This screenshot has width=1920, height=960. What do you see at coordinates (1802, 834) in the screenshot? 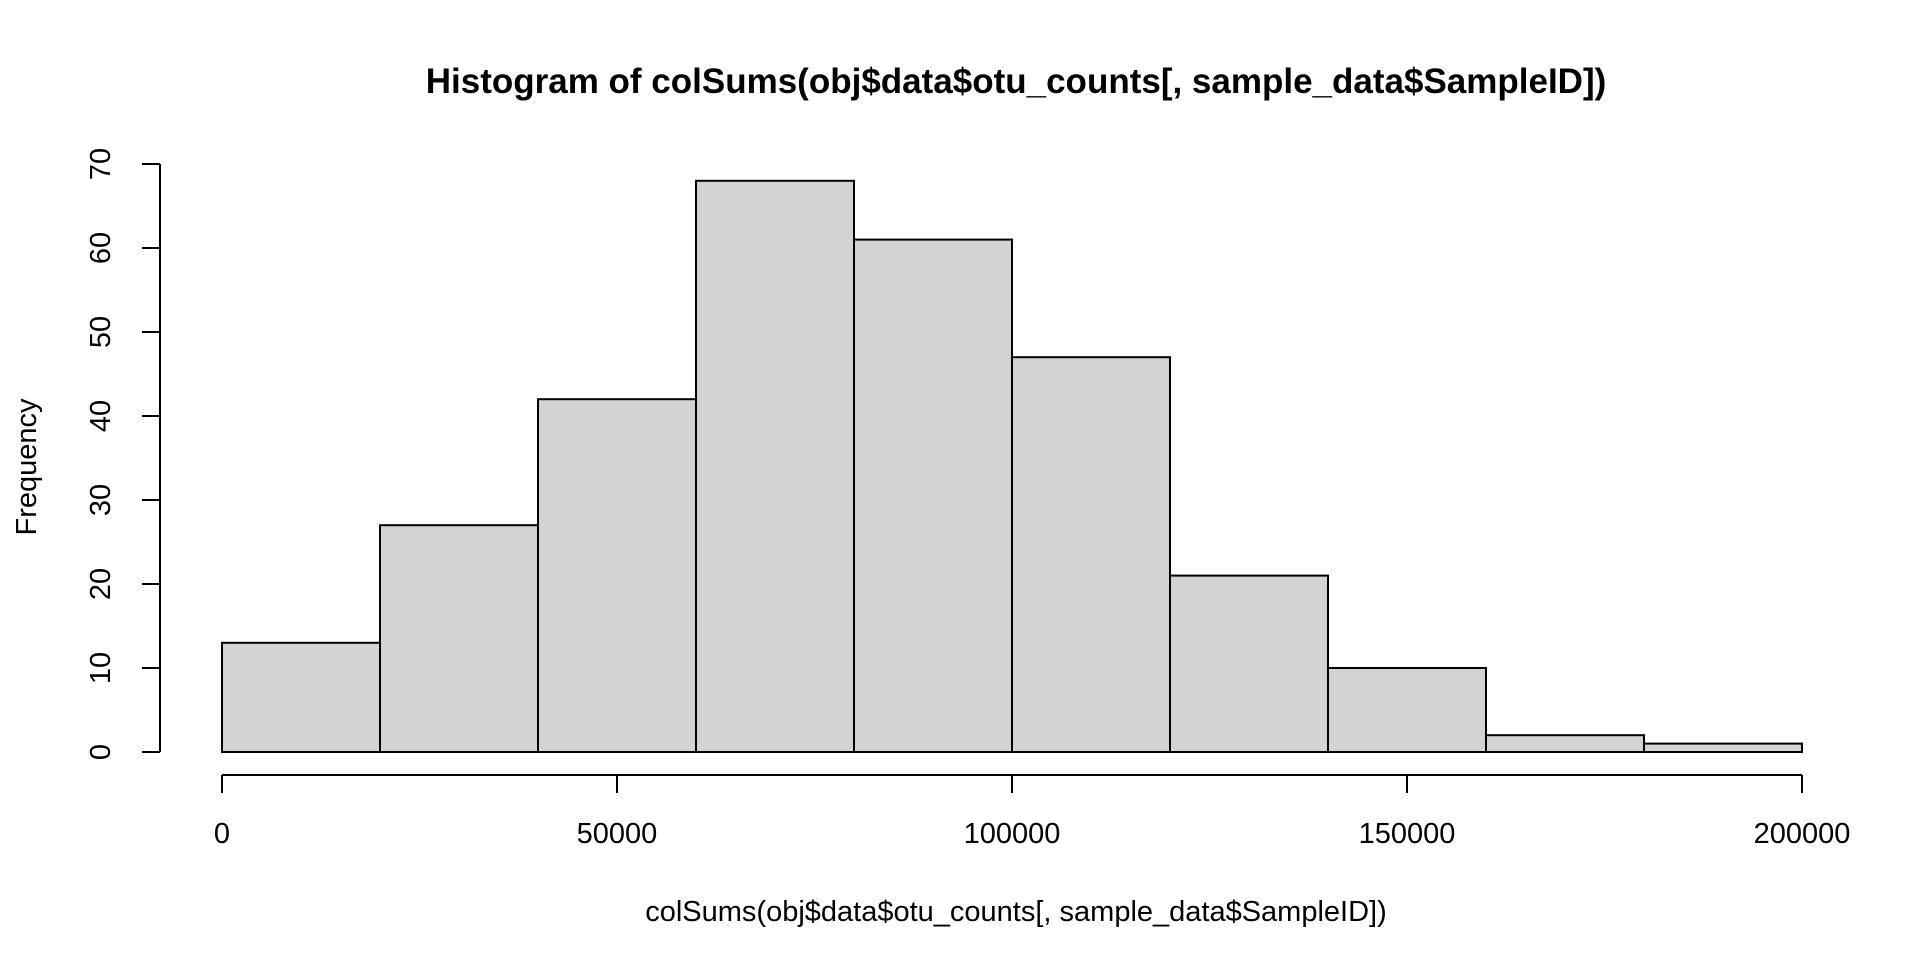
I see `x-tick-label: 200000` at bounding box center [1802, 834].